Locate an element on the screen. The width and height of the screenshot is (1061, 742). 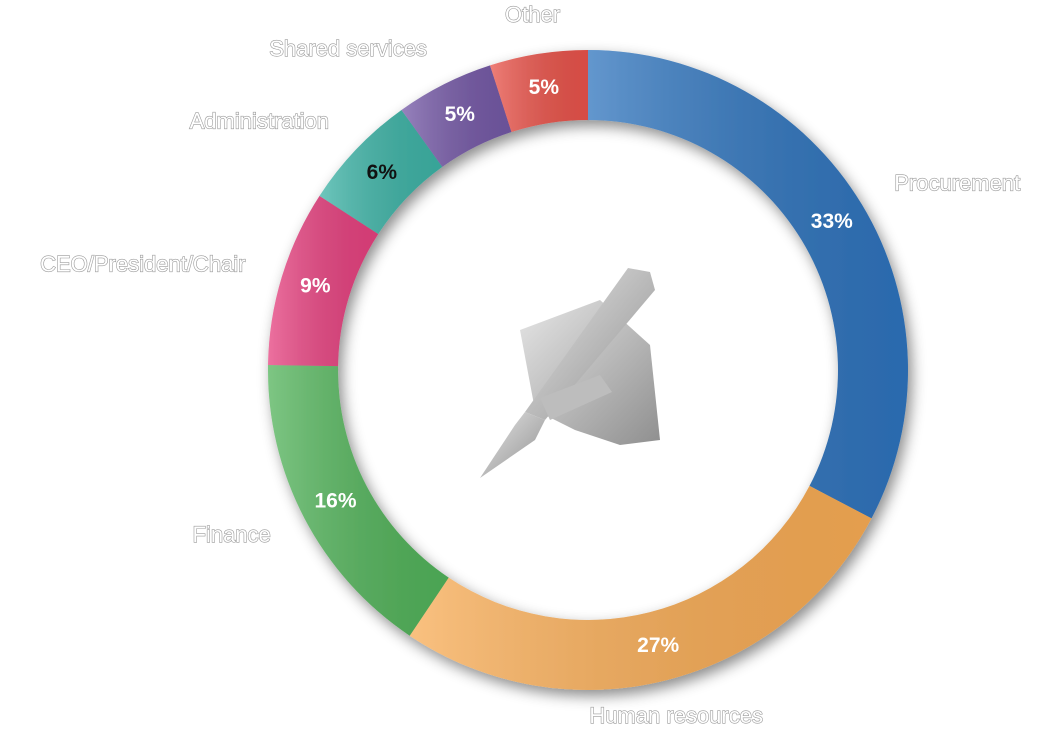
value-label: 33% is located at coordinates (832, 221).